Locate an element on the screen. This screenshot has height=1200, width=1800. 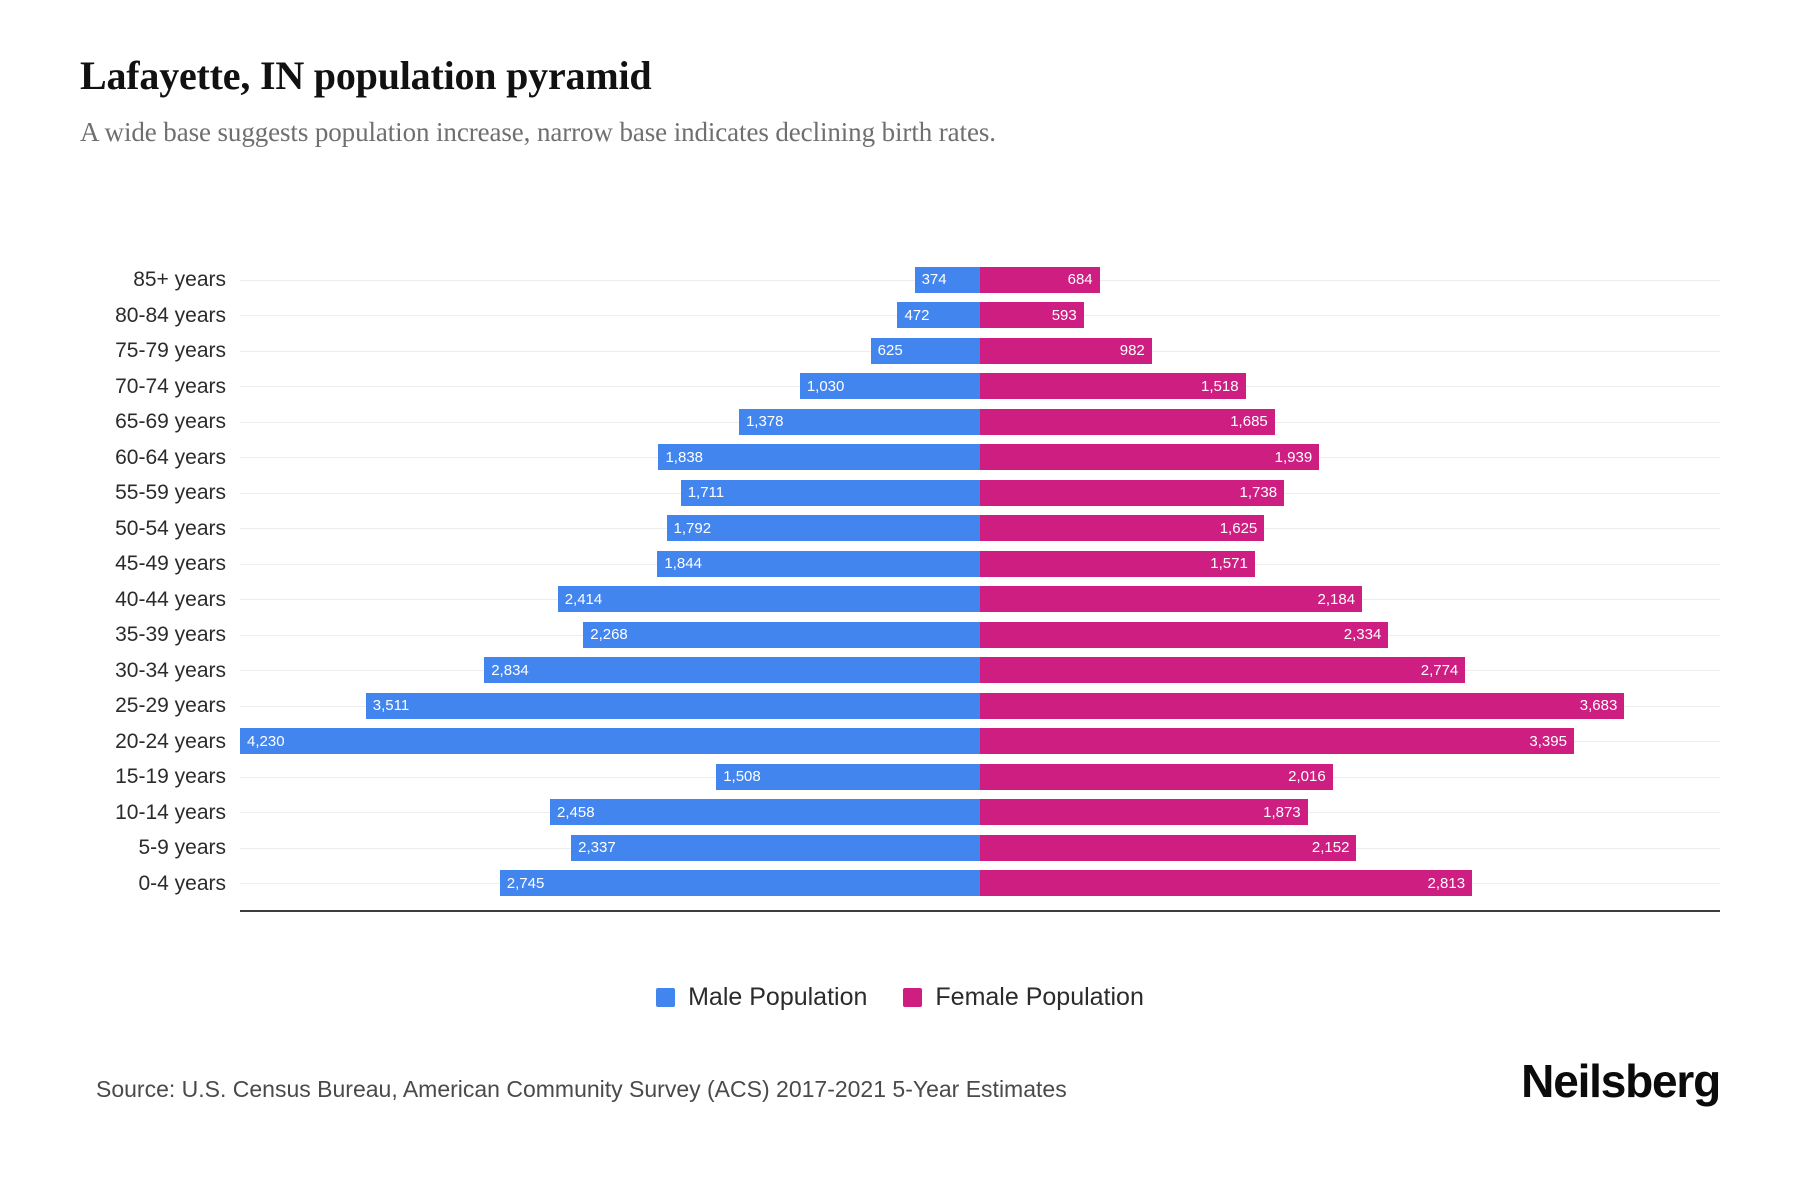
female-bar-value: 1,625 is located at coordinates (1238, 528).